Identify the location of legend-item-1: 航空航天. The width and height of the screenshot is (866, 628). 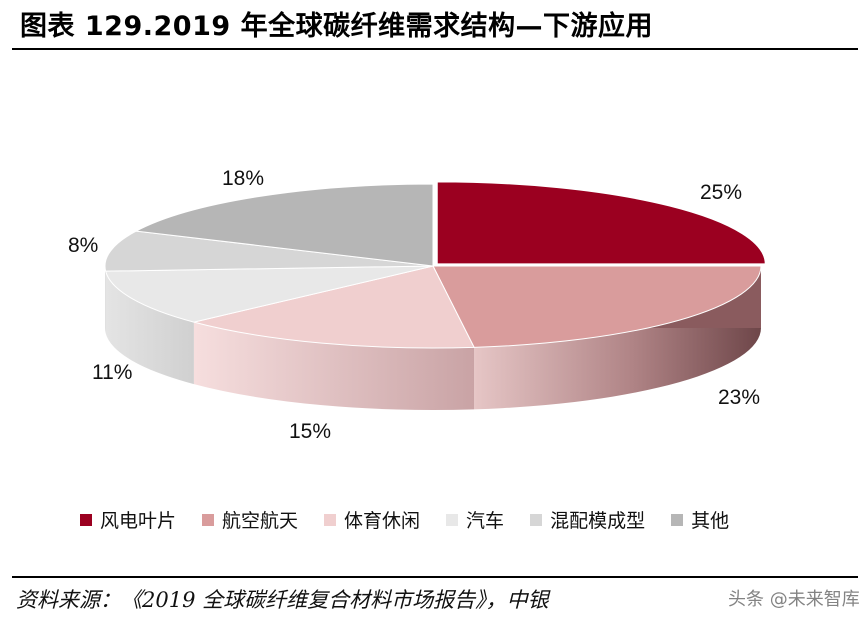
(250, 519).